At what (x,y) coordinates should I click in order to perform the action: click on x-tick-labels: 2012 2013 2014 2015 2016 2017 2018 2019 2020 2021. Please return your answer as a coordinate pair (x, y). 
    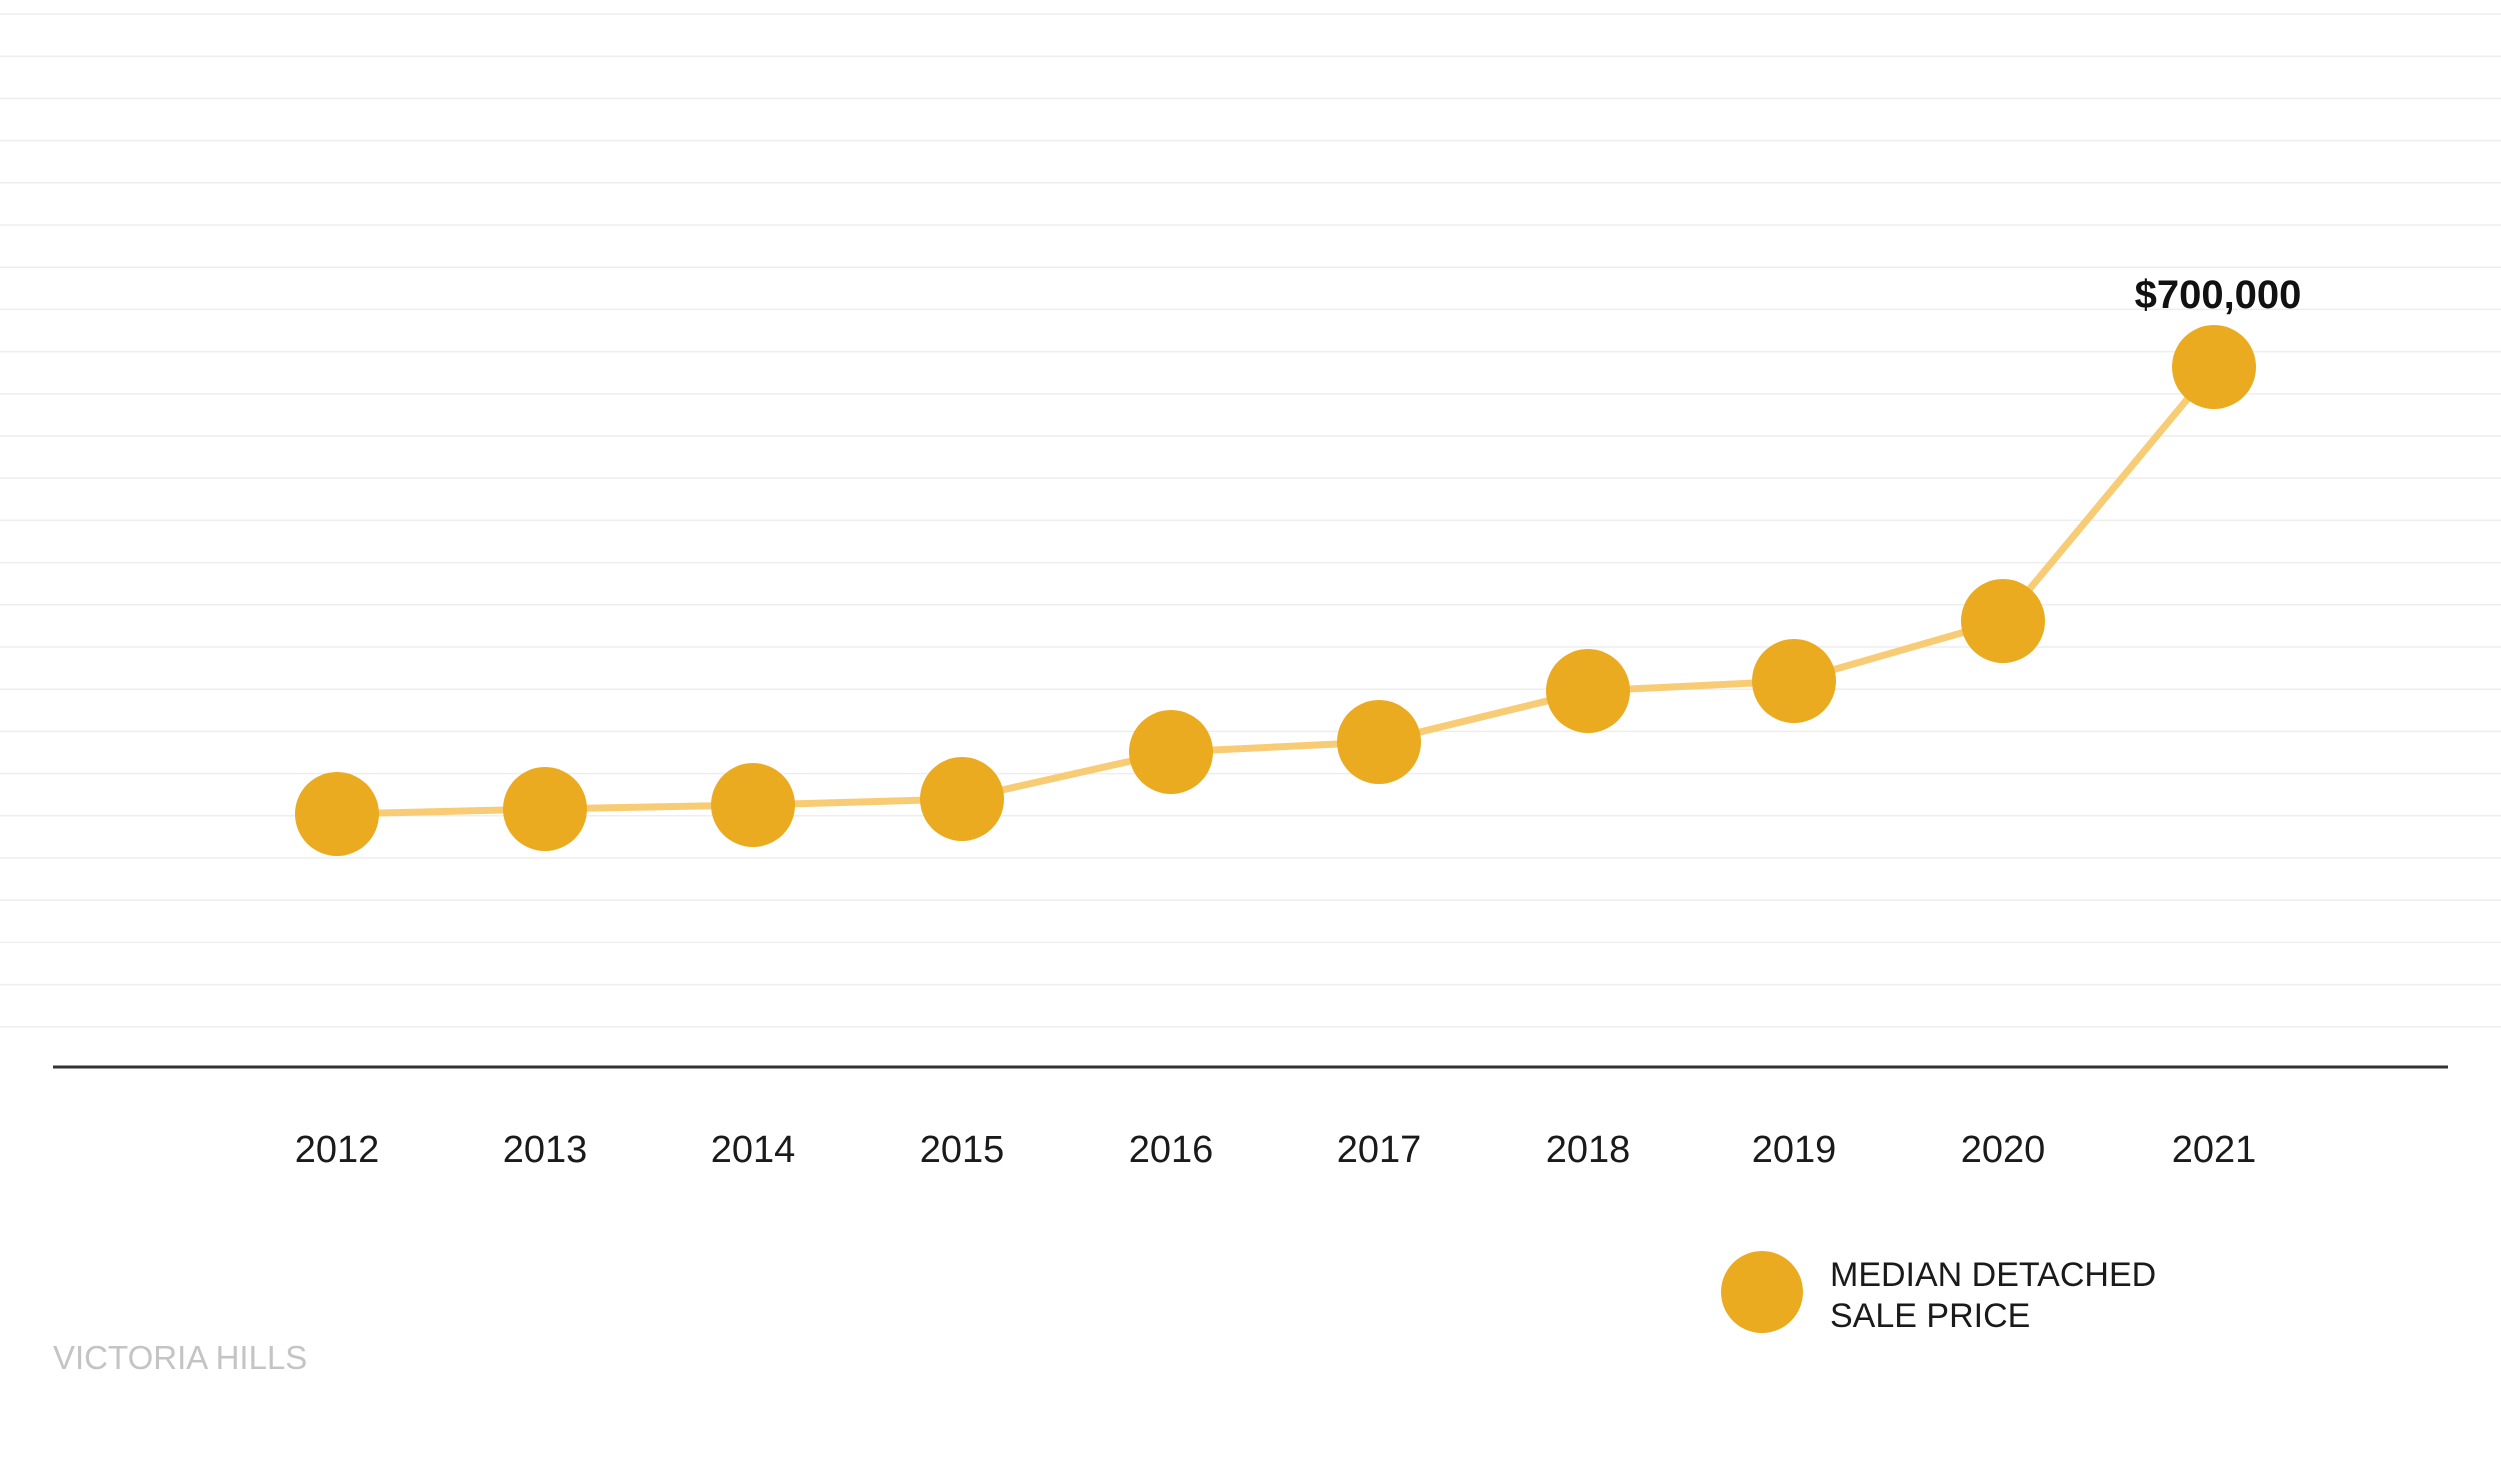
    Looking at the image, I should click on (1276, 1150).